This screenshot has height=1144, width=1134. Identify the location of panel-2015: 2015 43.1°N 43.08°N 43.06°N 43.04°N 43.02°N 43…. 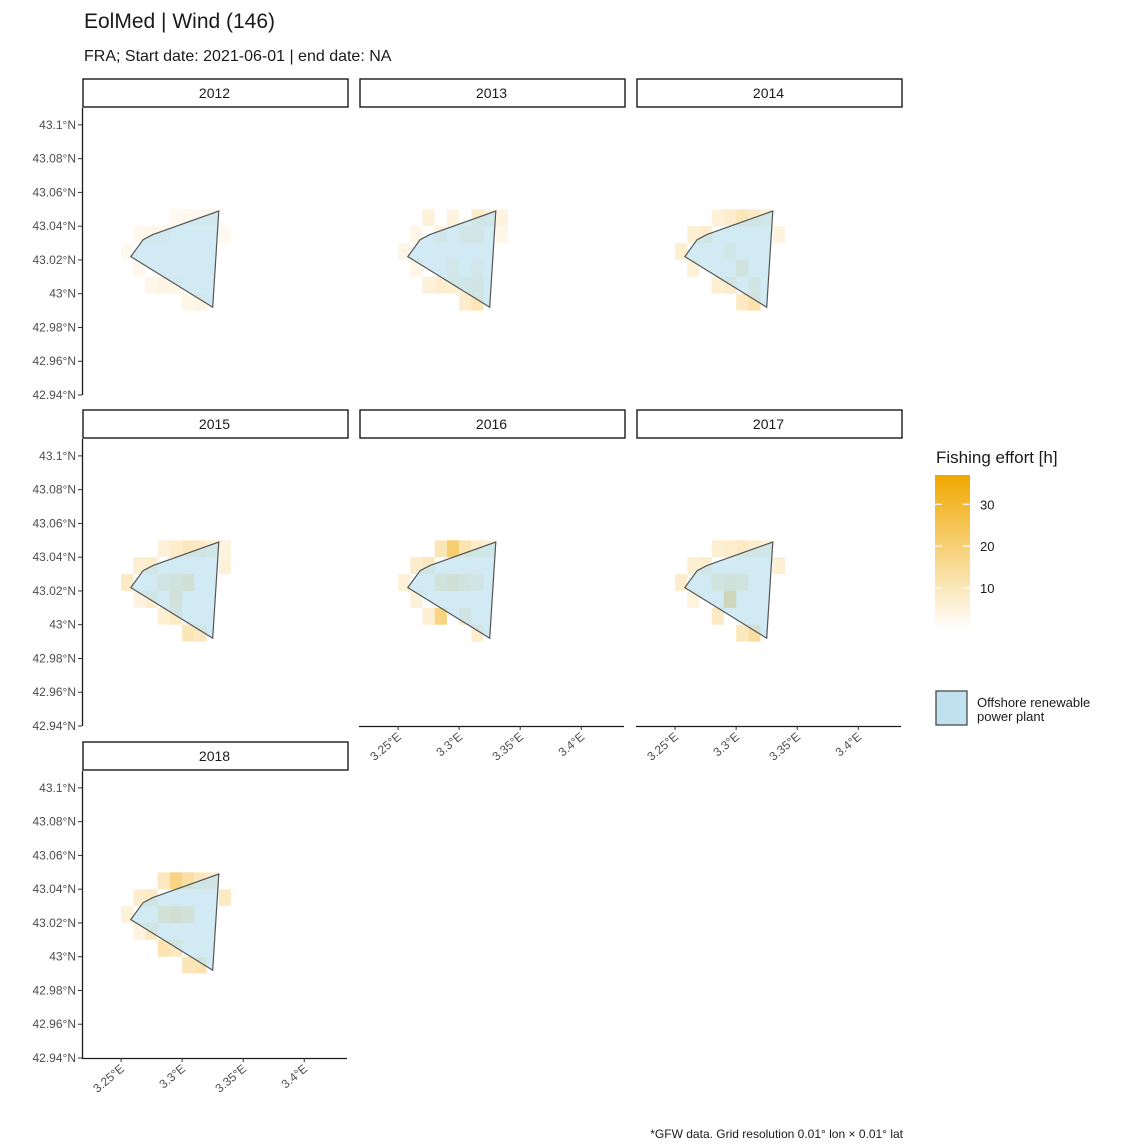
(191, 571).